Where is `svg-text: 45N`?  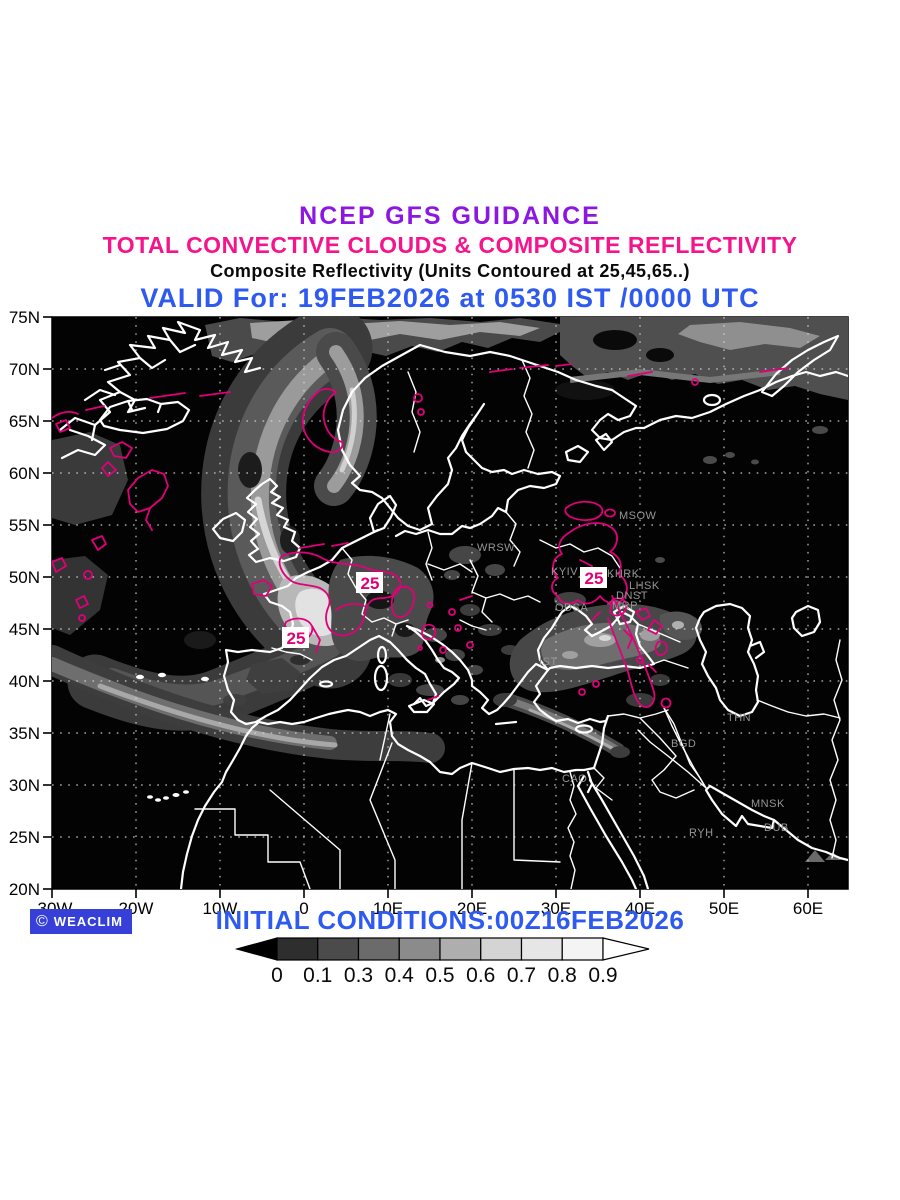
svg-text: 45N is located at coordinates (24, 629).